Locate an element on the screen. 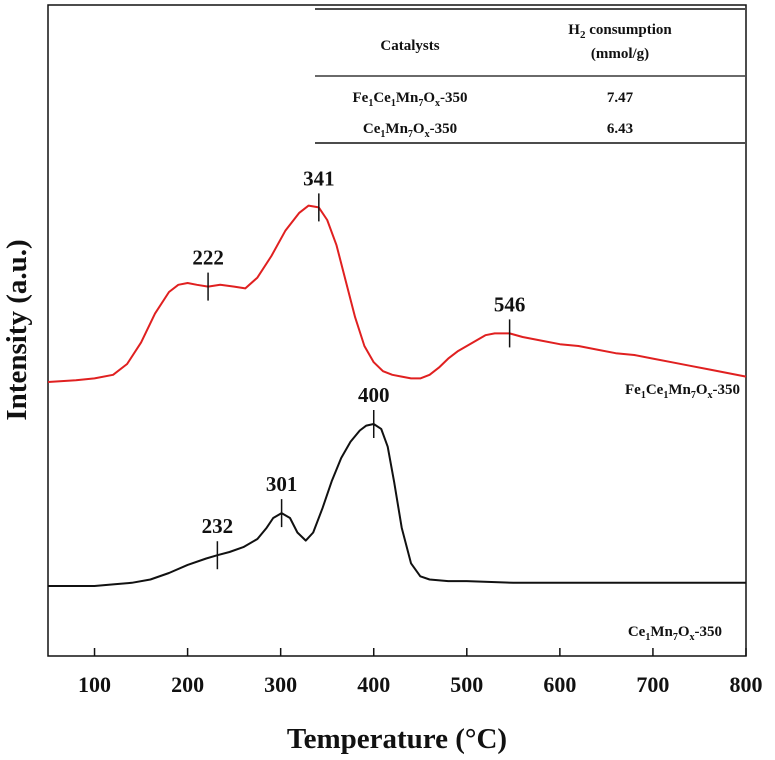  x-tick-label: 700 is located at coordinates (652, 684).